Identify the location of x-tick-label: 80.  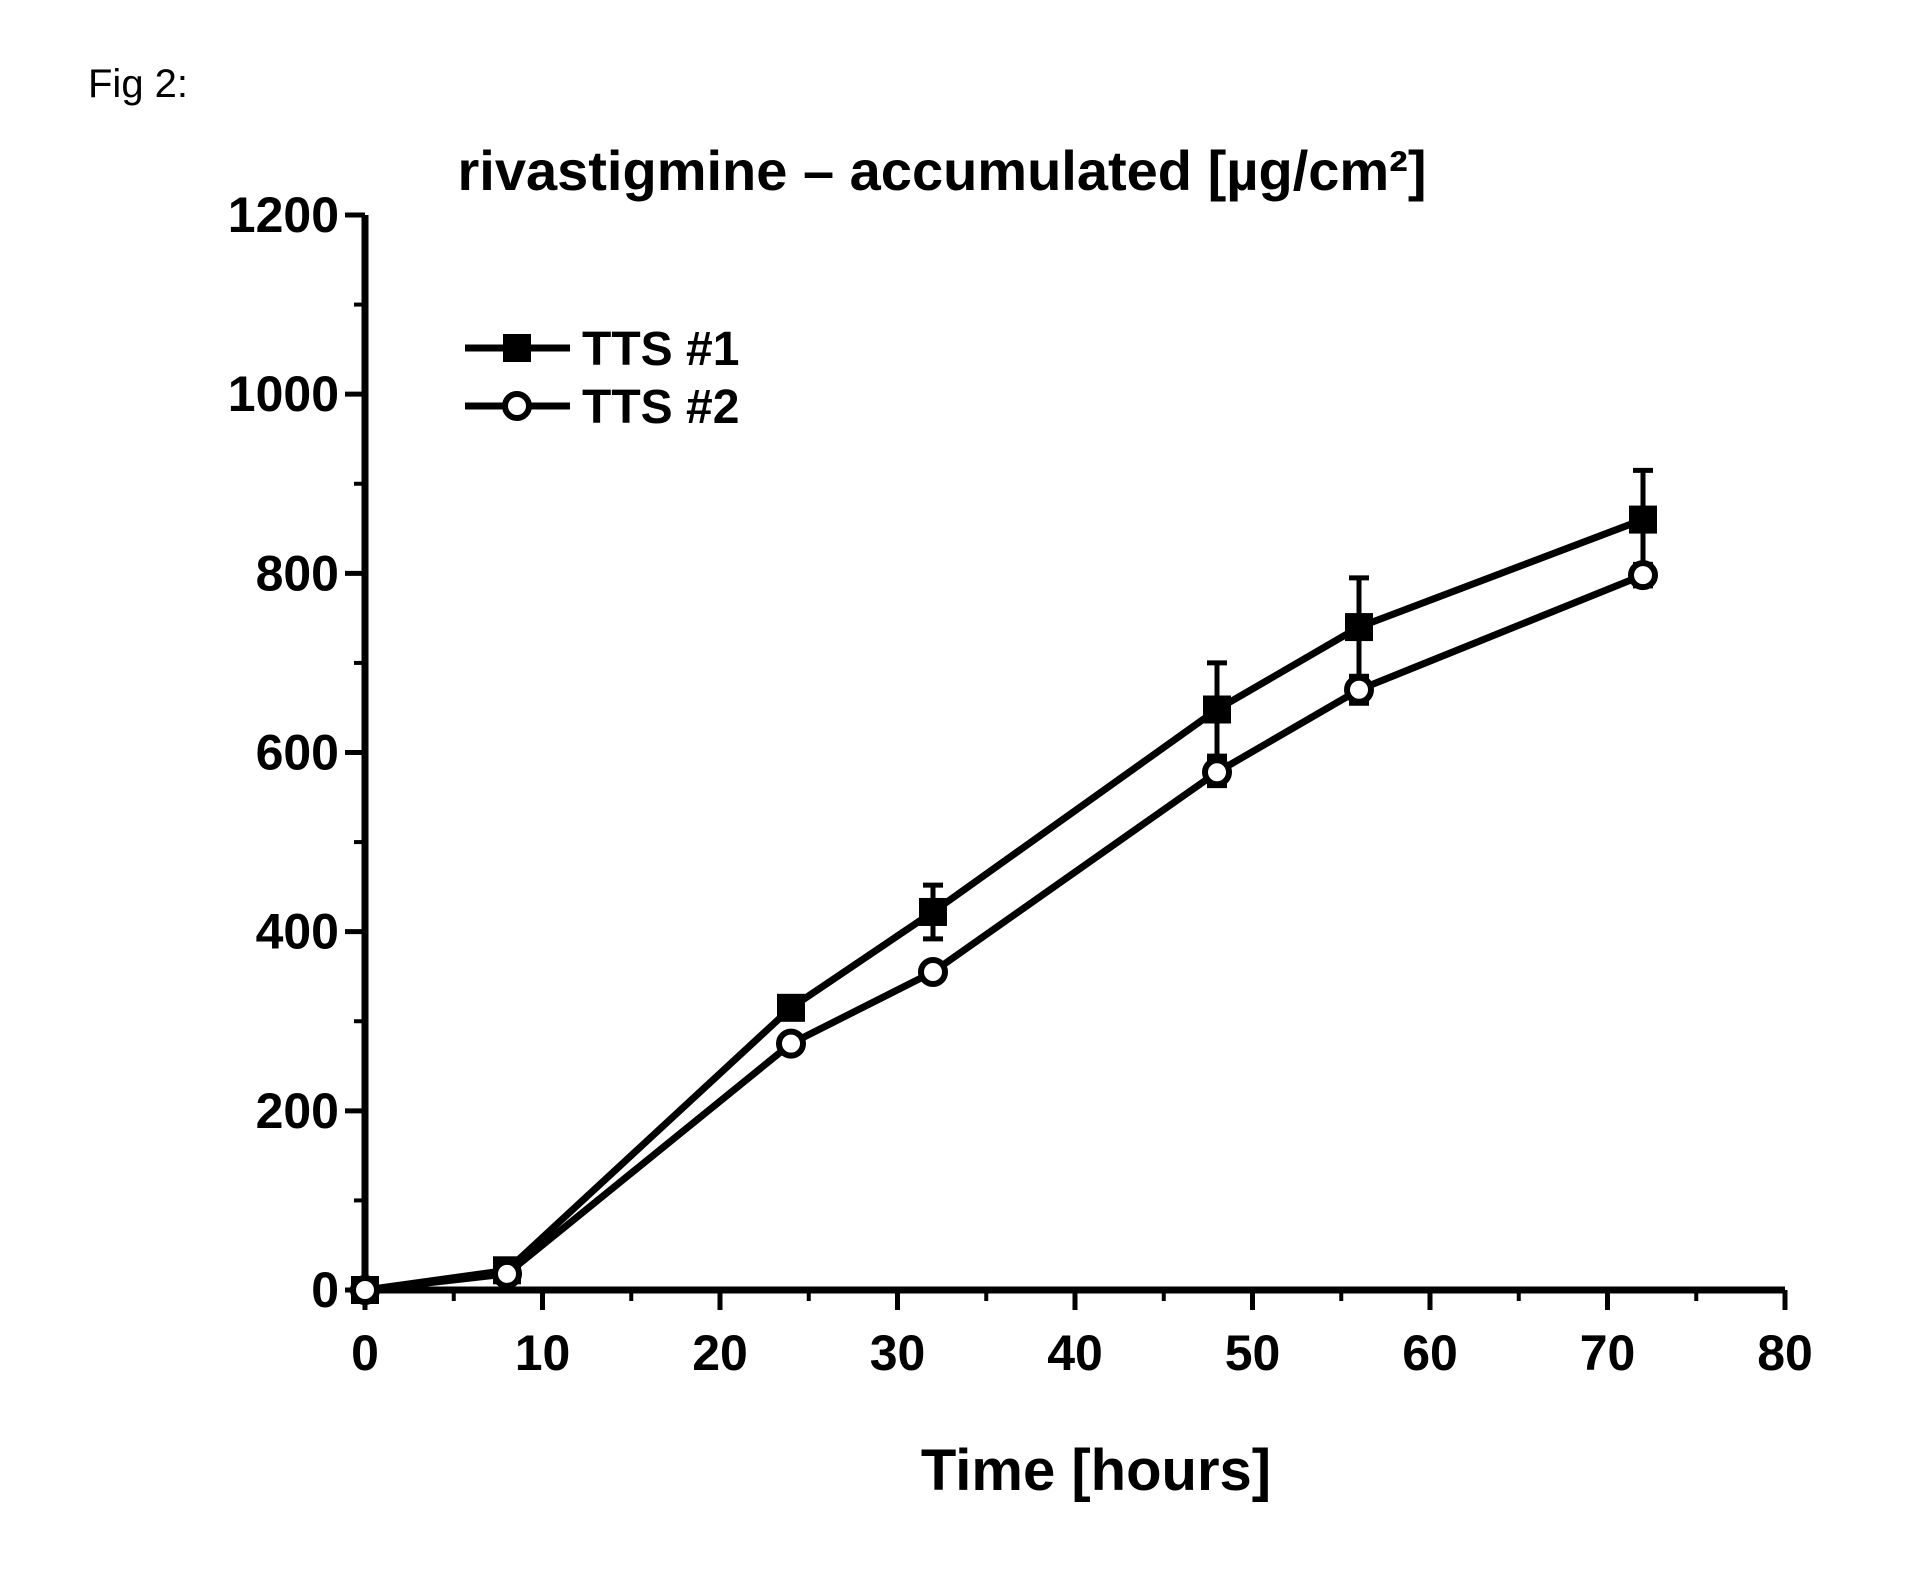
(1785, 1353).